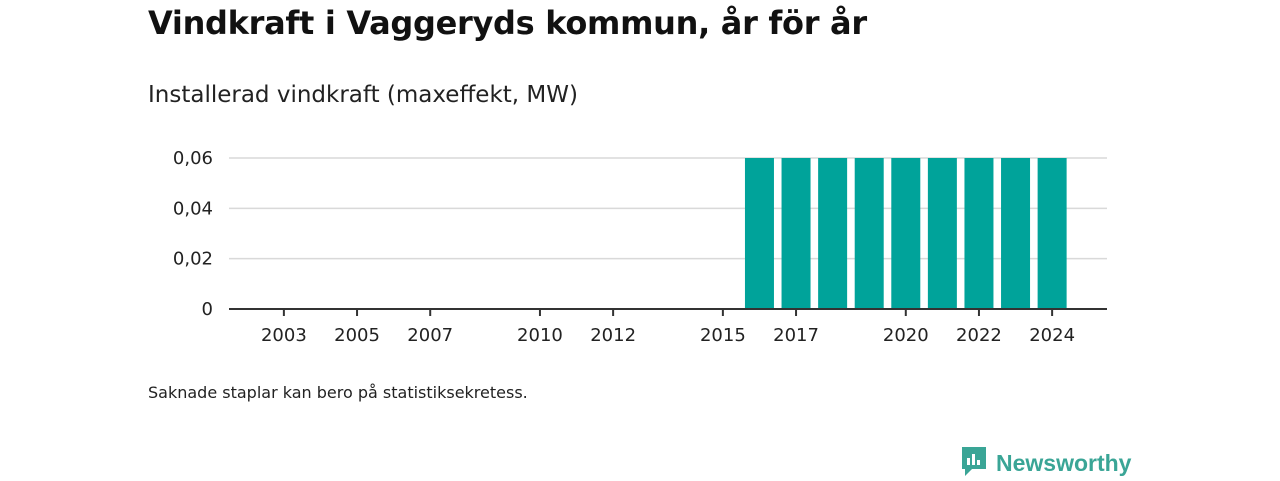 Image resolution: width=1280 pixels, height=481 pixels. I want to click on y-tick-label: 0, so click(207, 309).